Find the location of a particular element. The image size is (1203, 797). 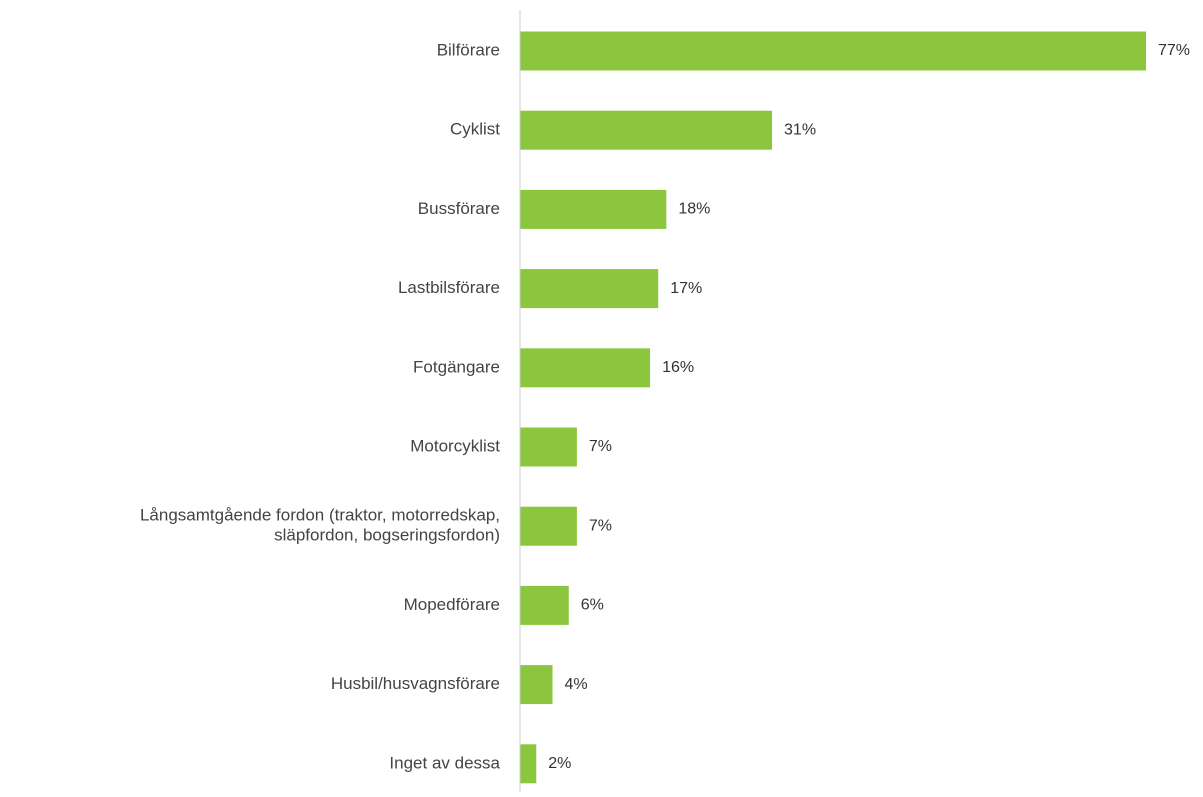

category-label-line: släpfordon, bogseringsfordon) is located at coordinates (387, 535).